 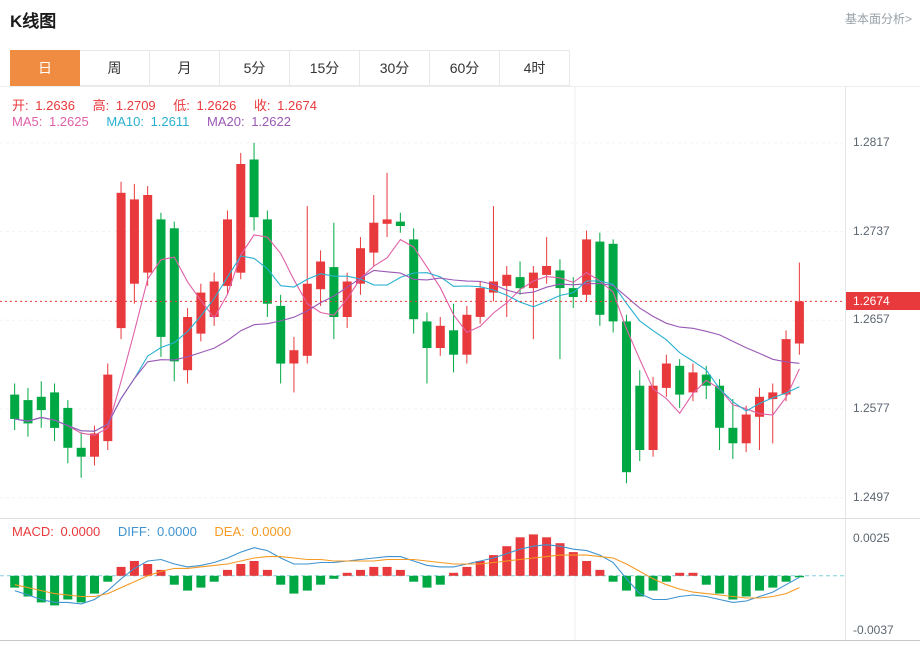 I want to click on ma10-label: MA10:, so click(x=125, y=121).